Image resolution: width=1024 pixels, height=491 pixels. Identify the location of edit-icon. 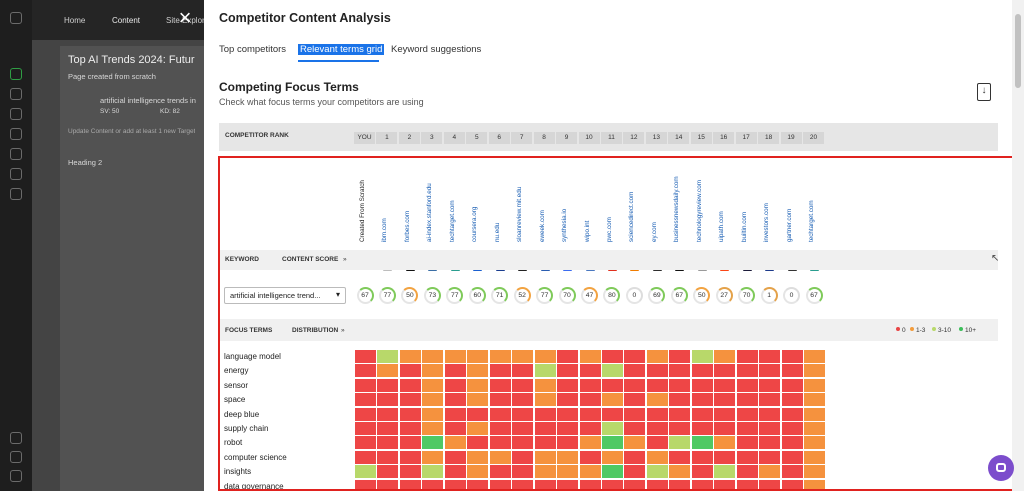
(16, 74).